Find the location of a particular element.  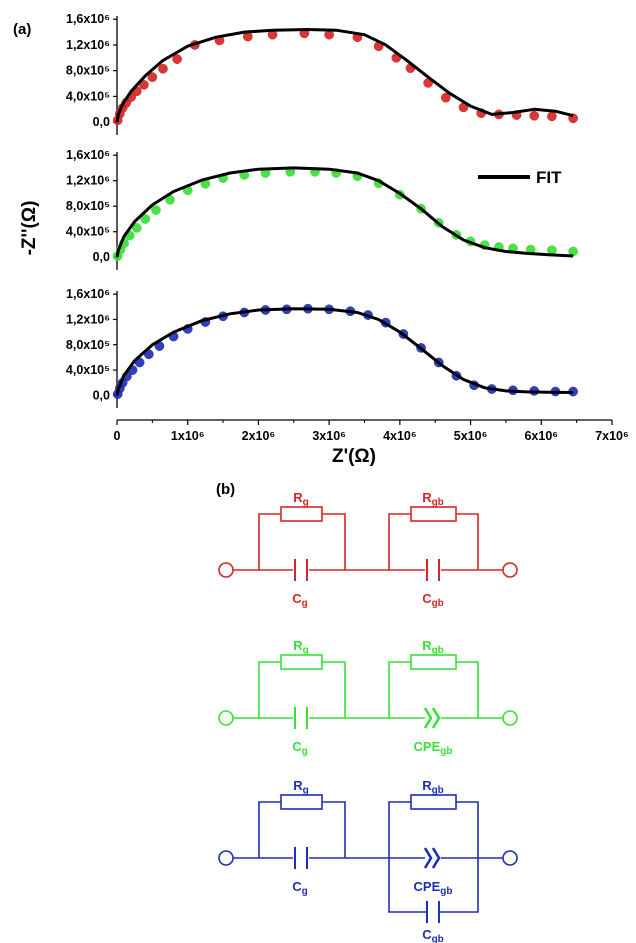

panel-blue: 0,0 4,0x10⁵ 8,0x10⁵ 1,2x10⁶ 1,6x10⁶ is located at coordinates (322, 347).